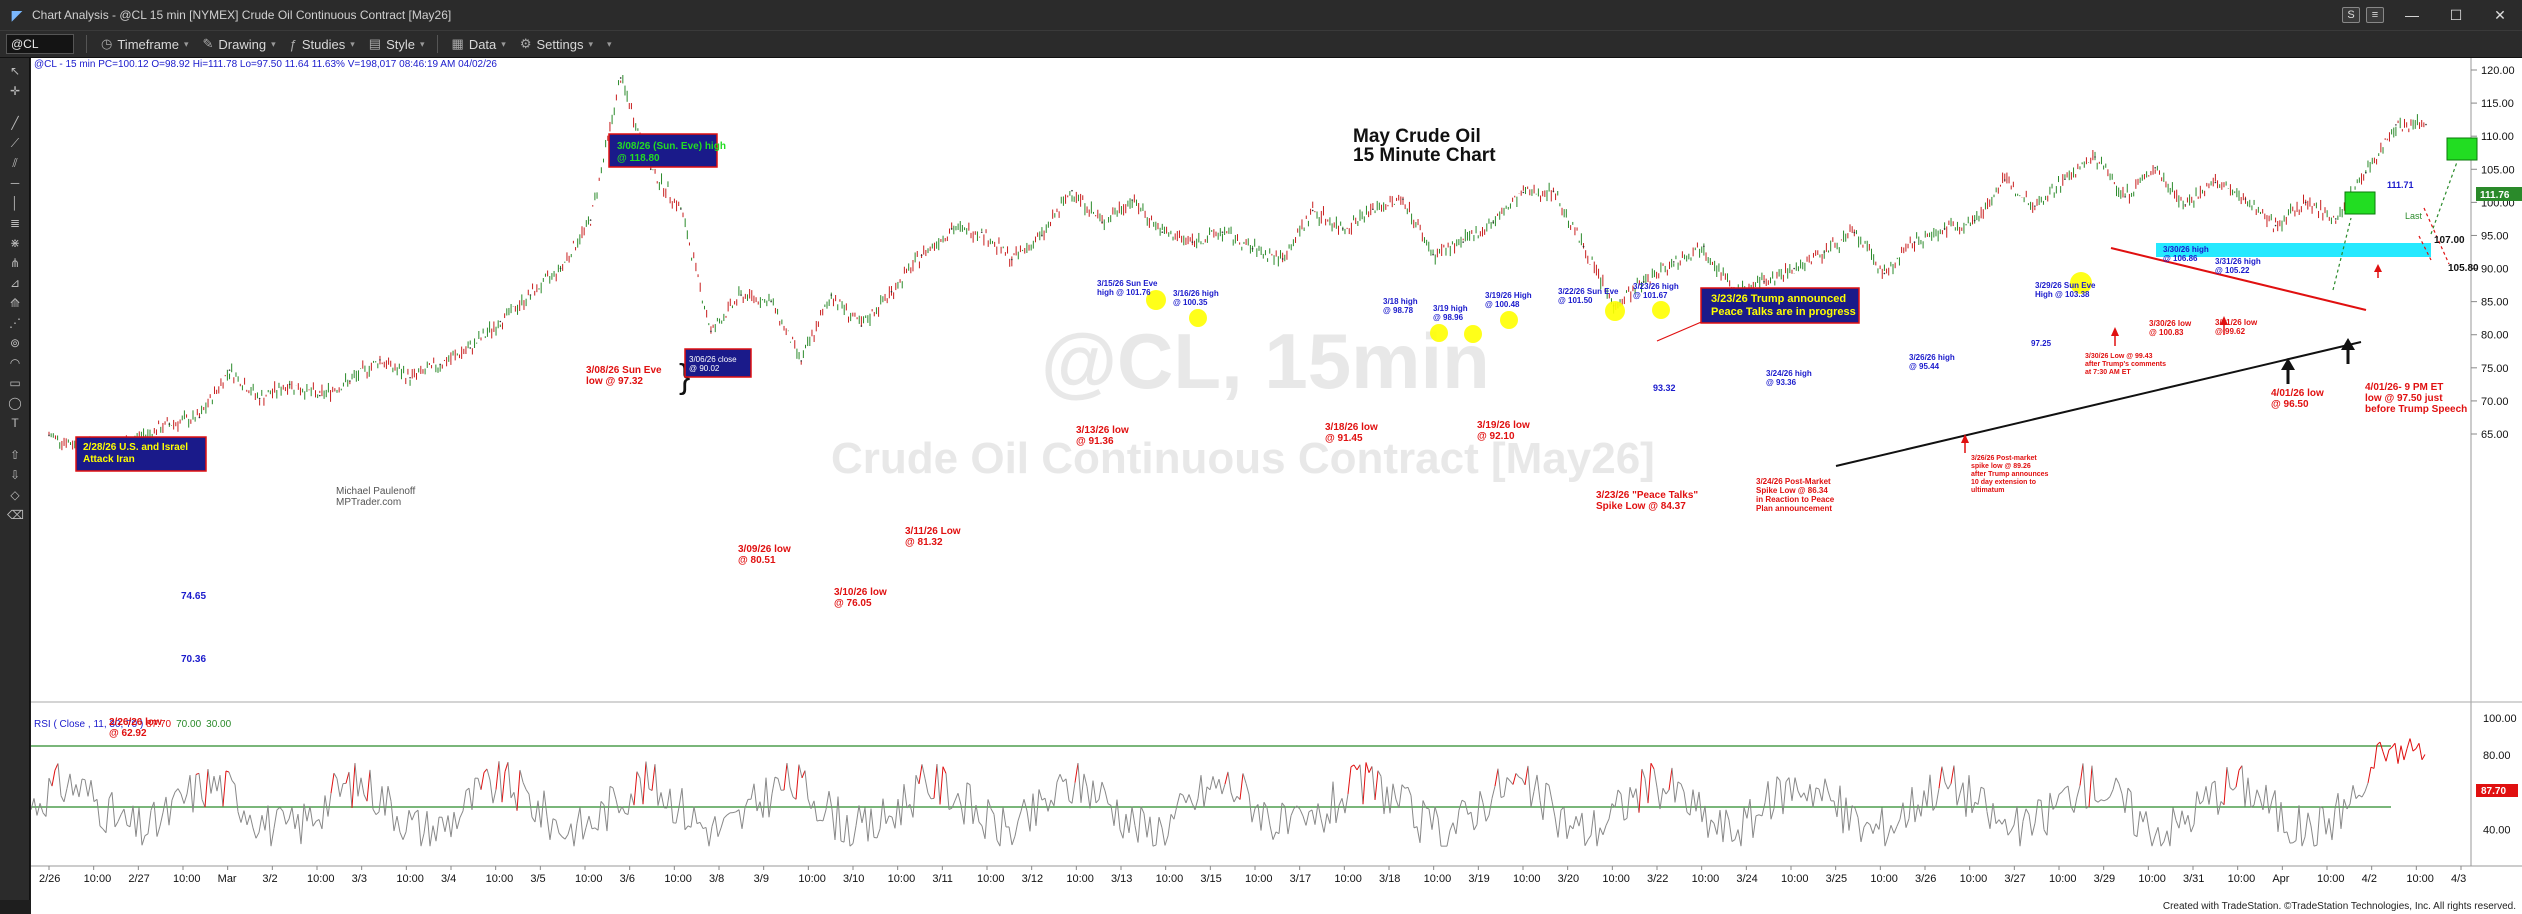 This screenshot has width=2522, height=914. Describe the element at coordinates (145, 44) in the screenshot. I see `timeframe-menu: ◷ Timeframe ▾` at that location.